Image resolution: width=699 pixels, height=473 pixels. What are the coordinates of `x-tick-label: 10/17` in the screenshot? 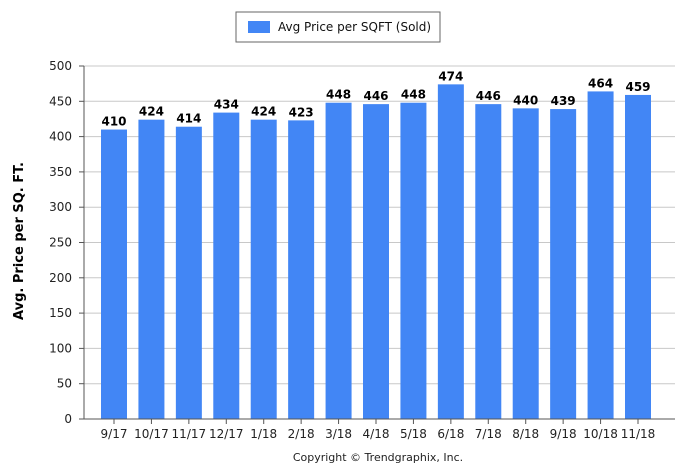 It's located at (151, 434).